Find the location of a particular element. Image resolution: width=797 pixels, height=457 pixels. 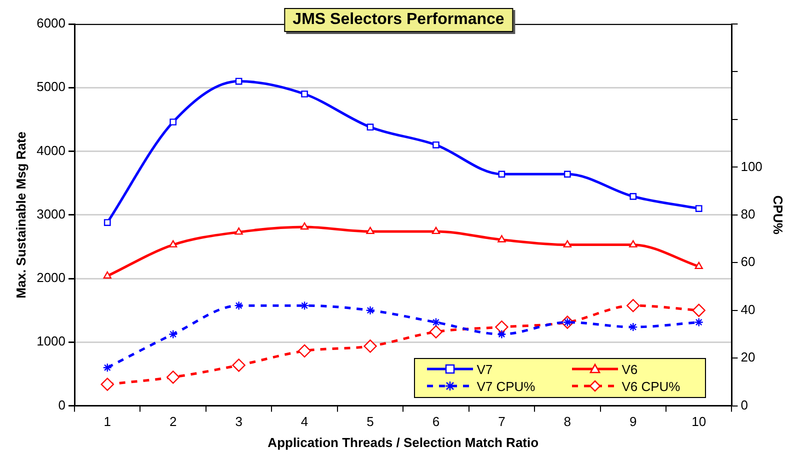

x-tick-label: 1 is located at coordinates (107, 422).